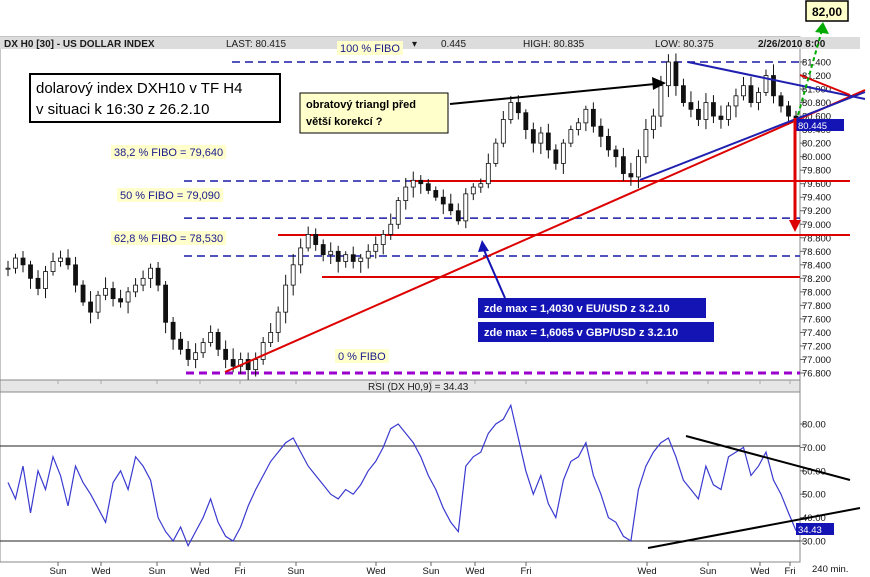 This screenshot has height=577, width=870. I want to click on rsi-title: RSI (DX H0,9) = 34.43, so click(418, 387).